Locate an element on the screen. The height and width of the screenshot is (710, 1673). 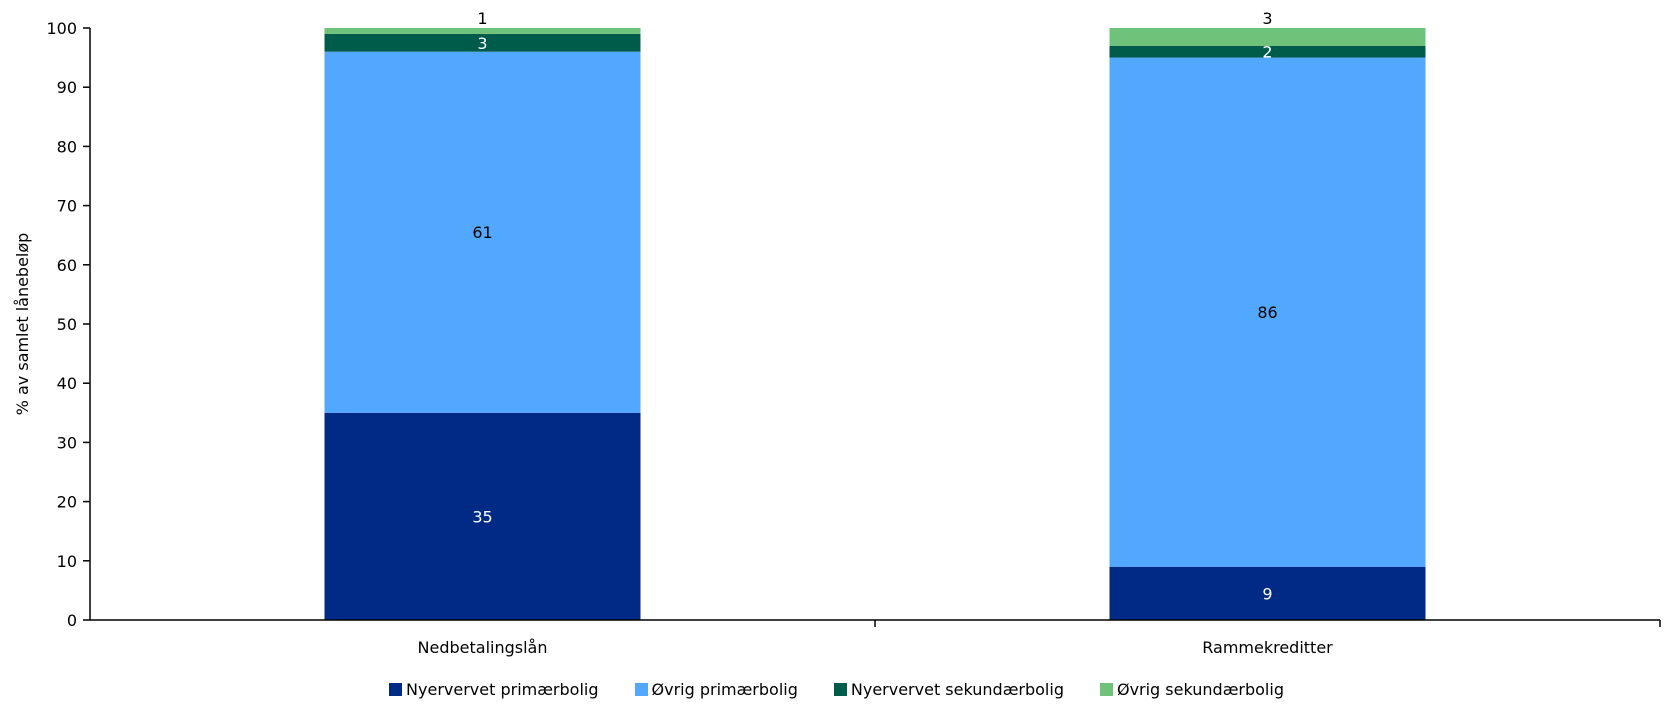
data-label: 61 is located at coordinates (482, 232).